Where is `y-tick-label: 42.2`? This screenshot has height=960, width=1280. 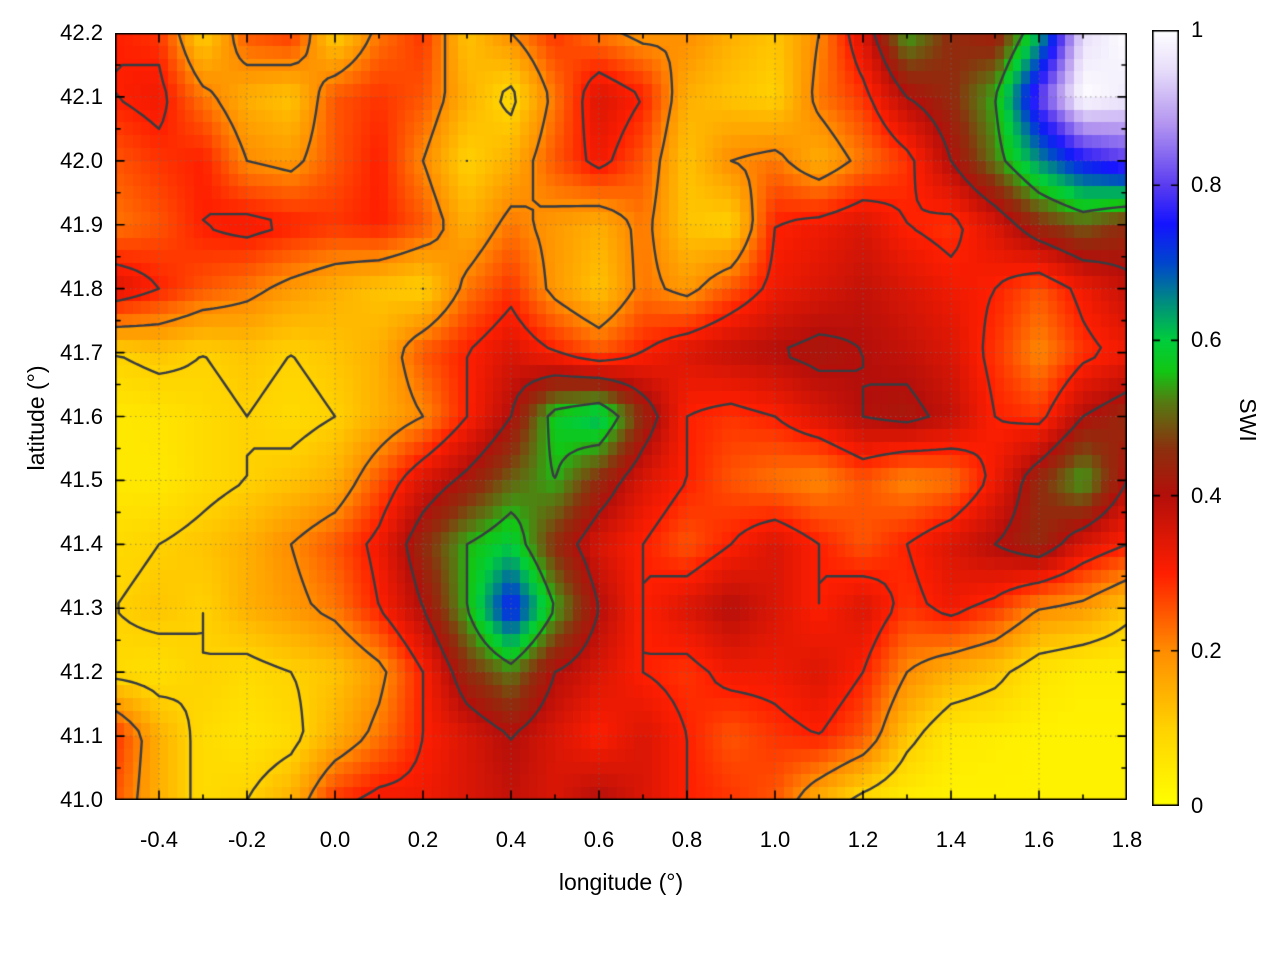 y-tick-label: 42.2 is located at coordinates (81, 32).